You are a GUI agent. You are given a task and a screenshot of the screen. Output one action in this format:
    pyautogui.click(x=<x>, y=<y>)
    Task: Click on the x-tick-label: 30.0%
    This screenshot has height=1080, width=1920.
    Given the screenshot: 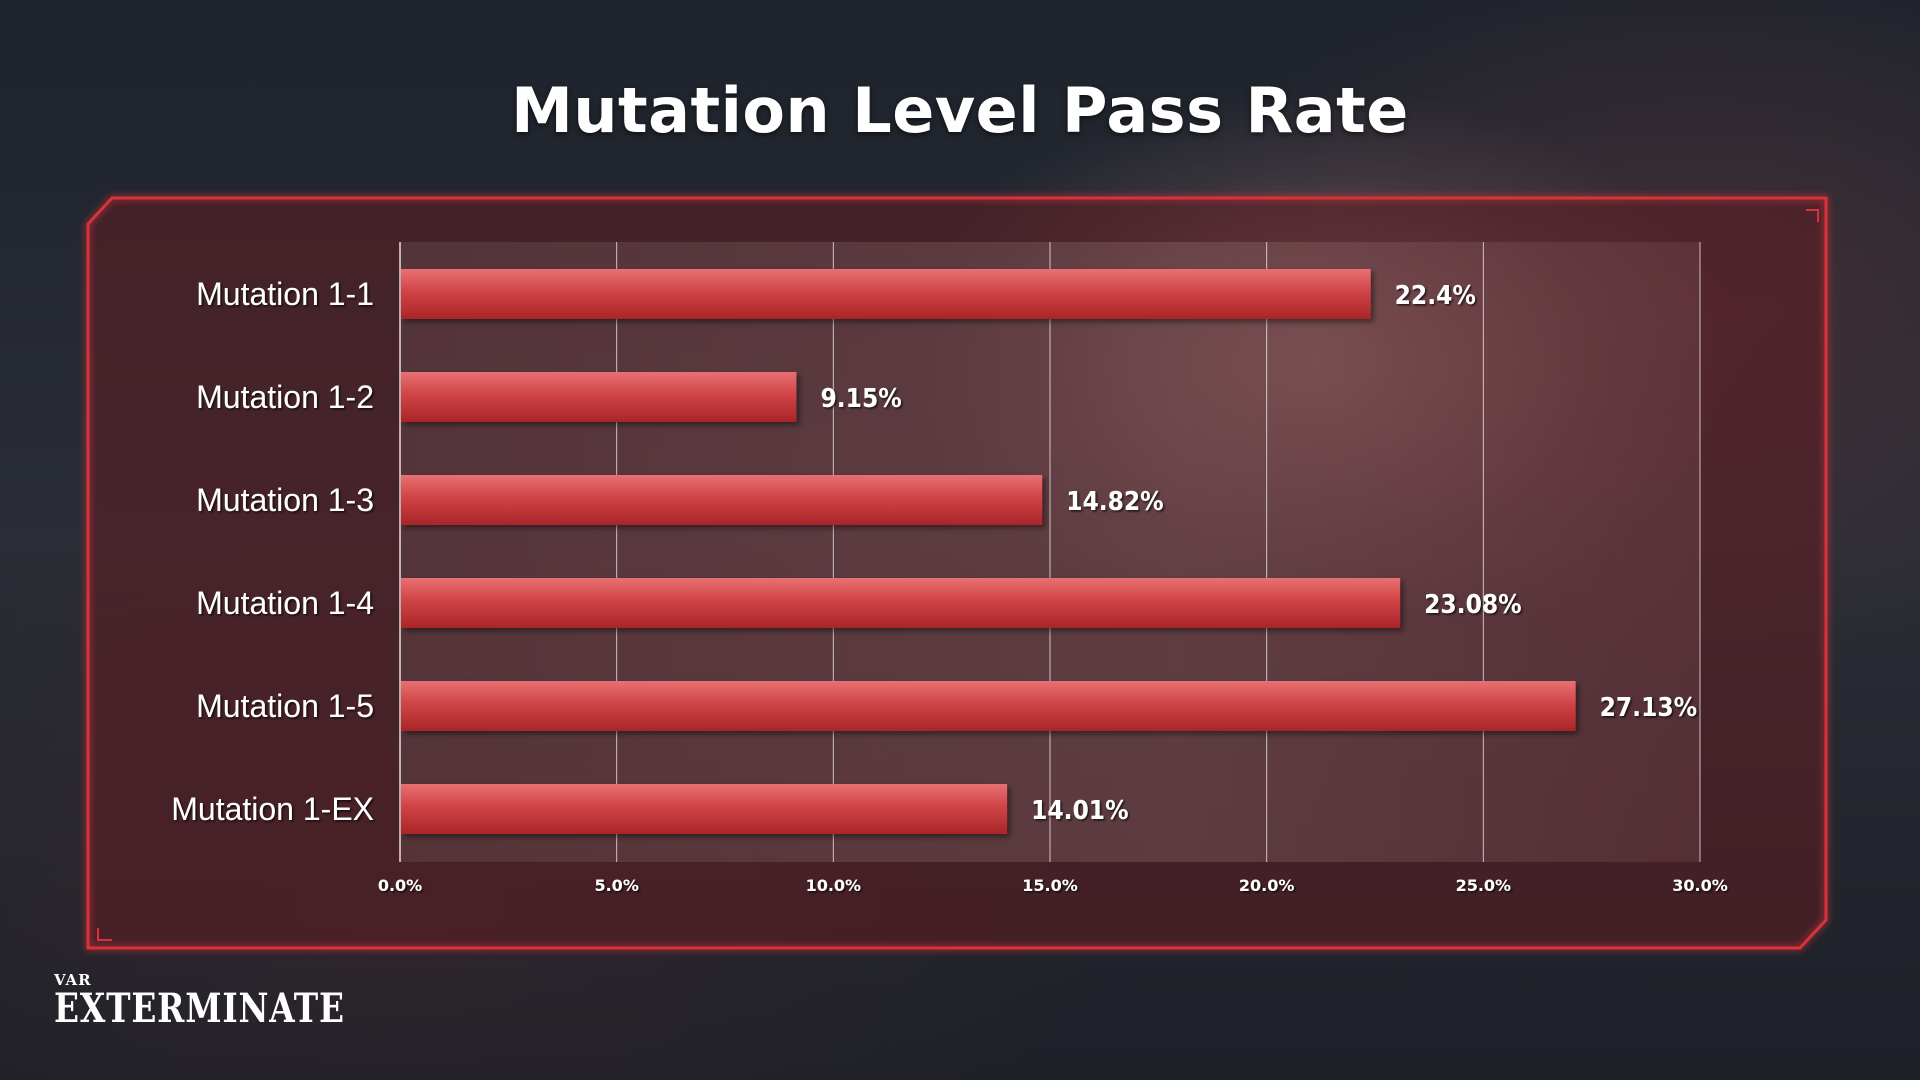 What is the action you would take?
    pyautogui.click(x=1700, y=885)
    